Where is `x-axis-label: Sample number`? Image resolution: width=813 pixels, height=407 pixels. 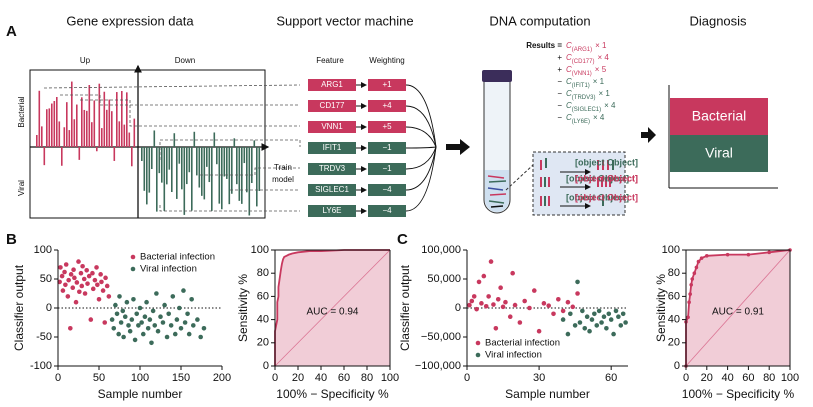 x-axis-label: Sample number is located at coordinates (547, 394).